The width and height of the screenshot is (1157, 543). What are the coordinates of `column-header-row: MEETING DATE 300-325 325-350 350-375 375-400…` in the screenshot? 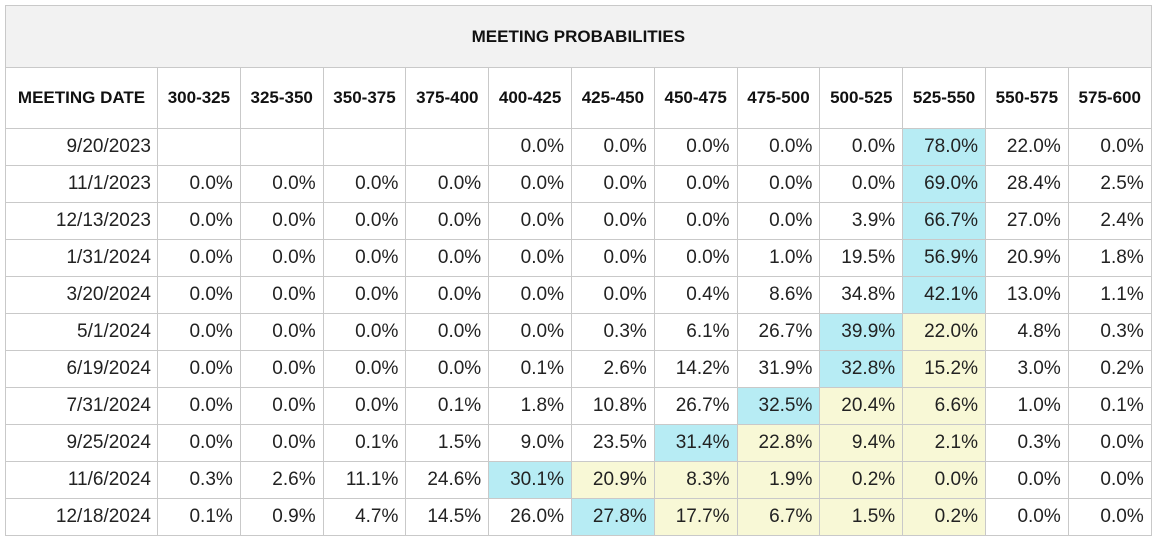 It's located at (578, 98).